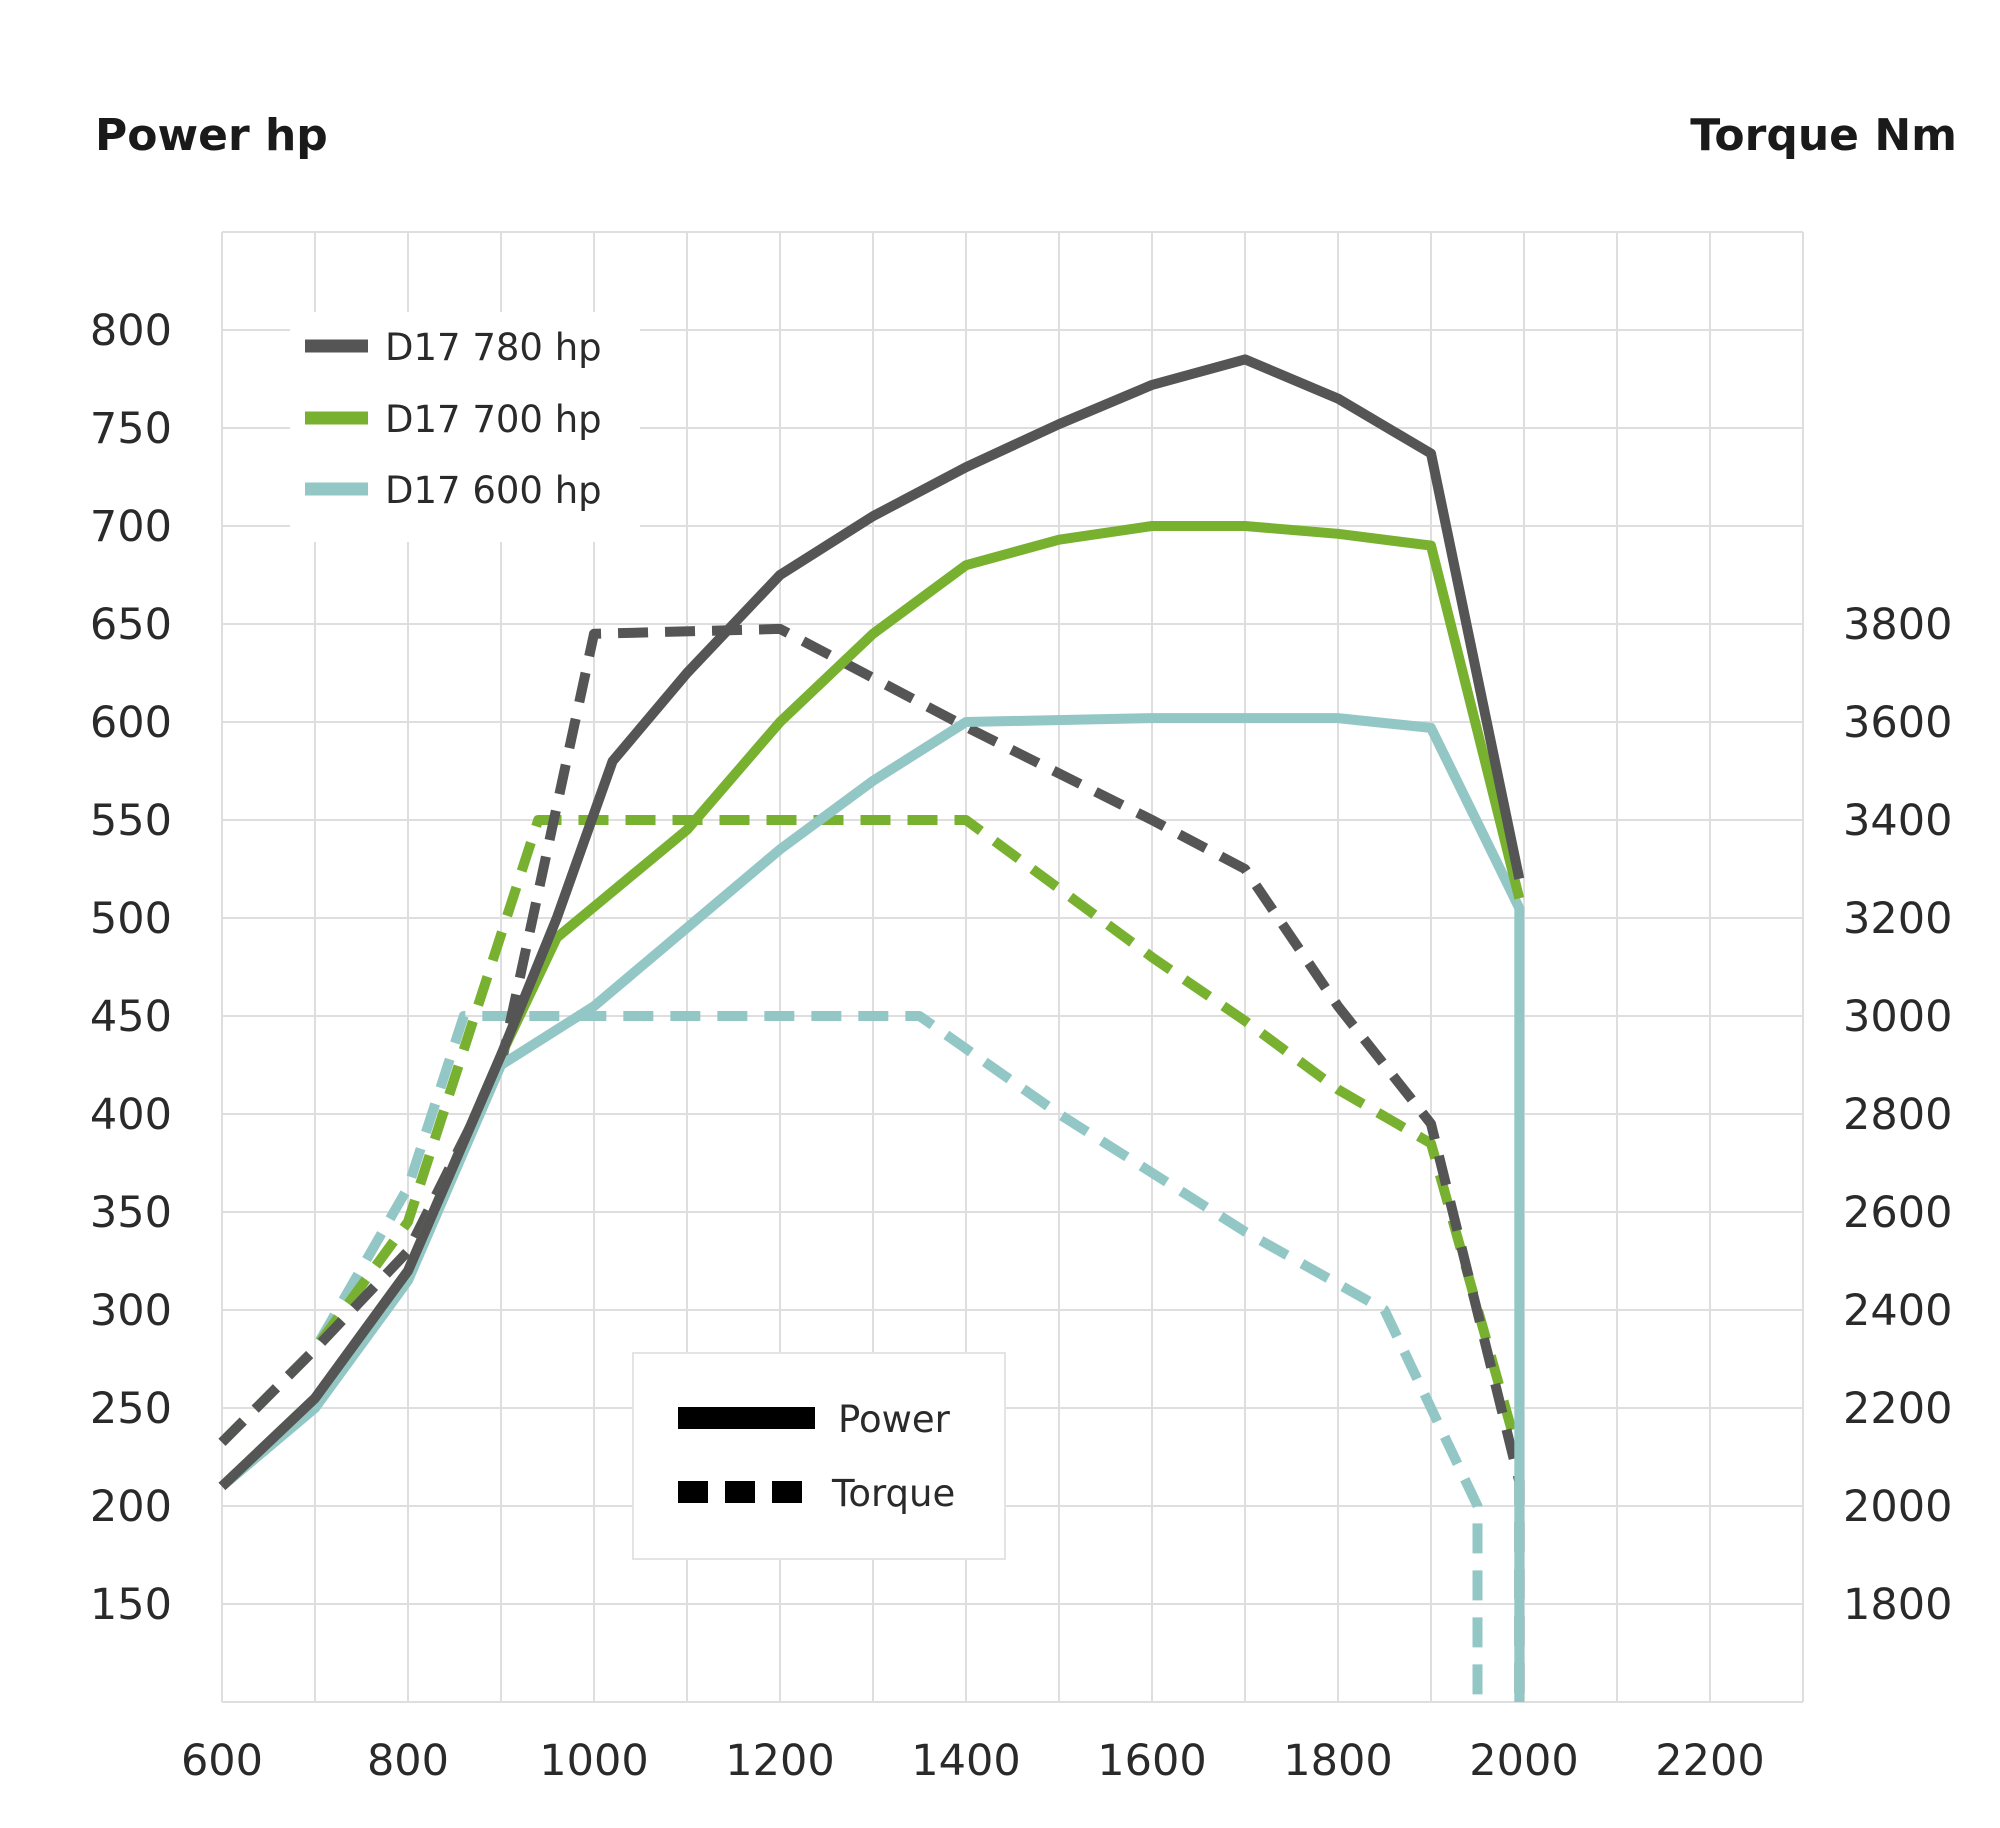 The width and height of the screenshot is (2000, 1828). Describe the element at coordinates (1709, 1761) in the screenshot. I see `x-tick-label: 2200` at that location.